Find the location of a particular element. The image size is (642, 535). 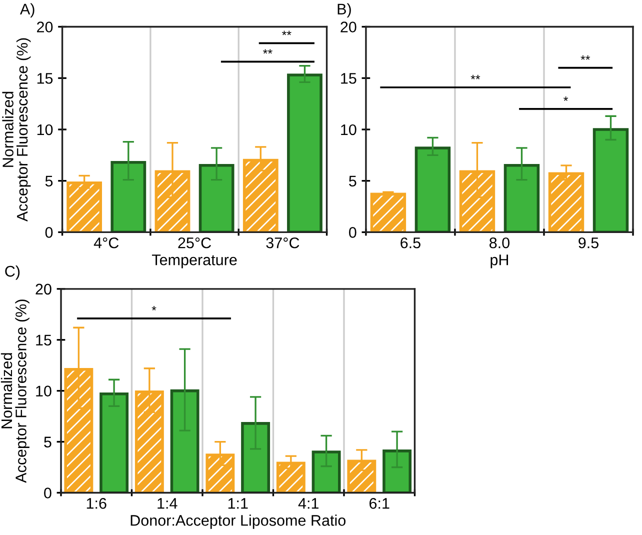

x-axis-title: pH is located at coordinates (499, 261).